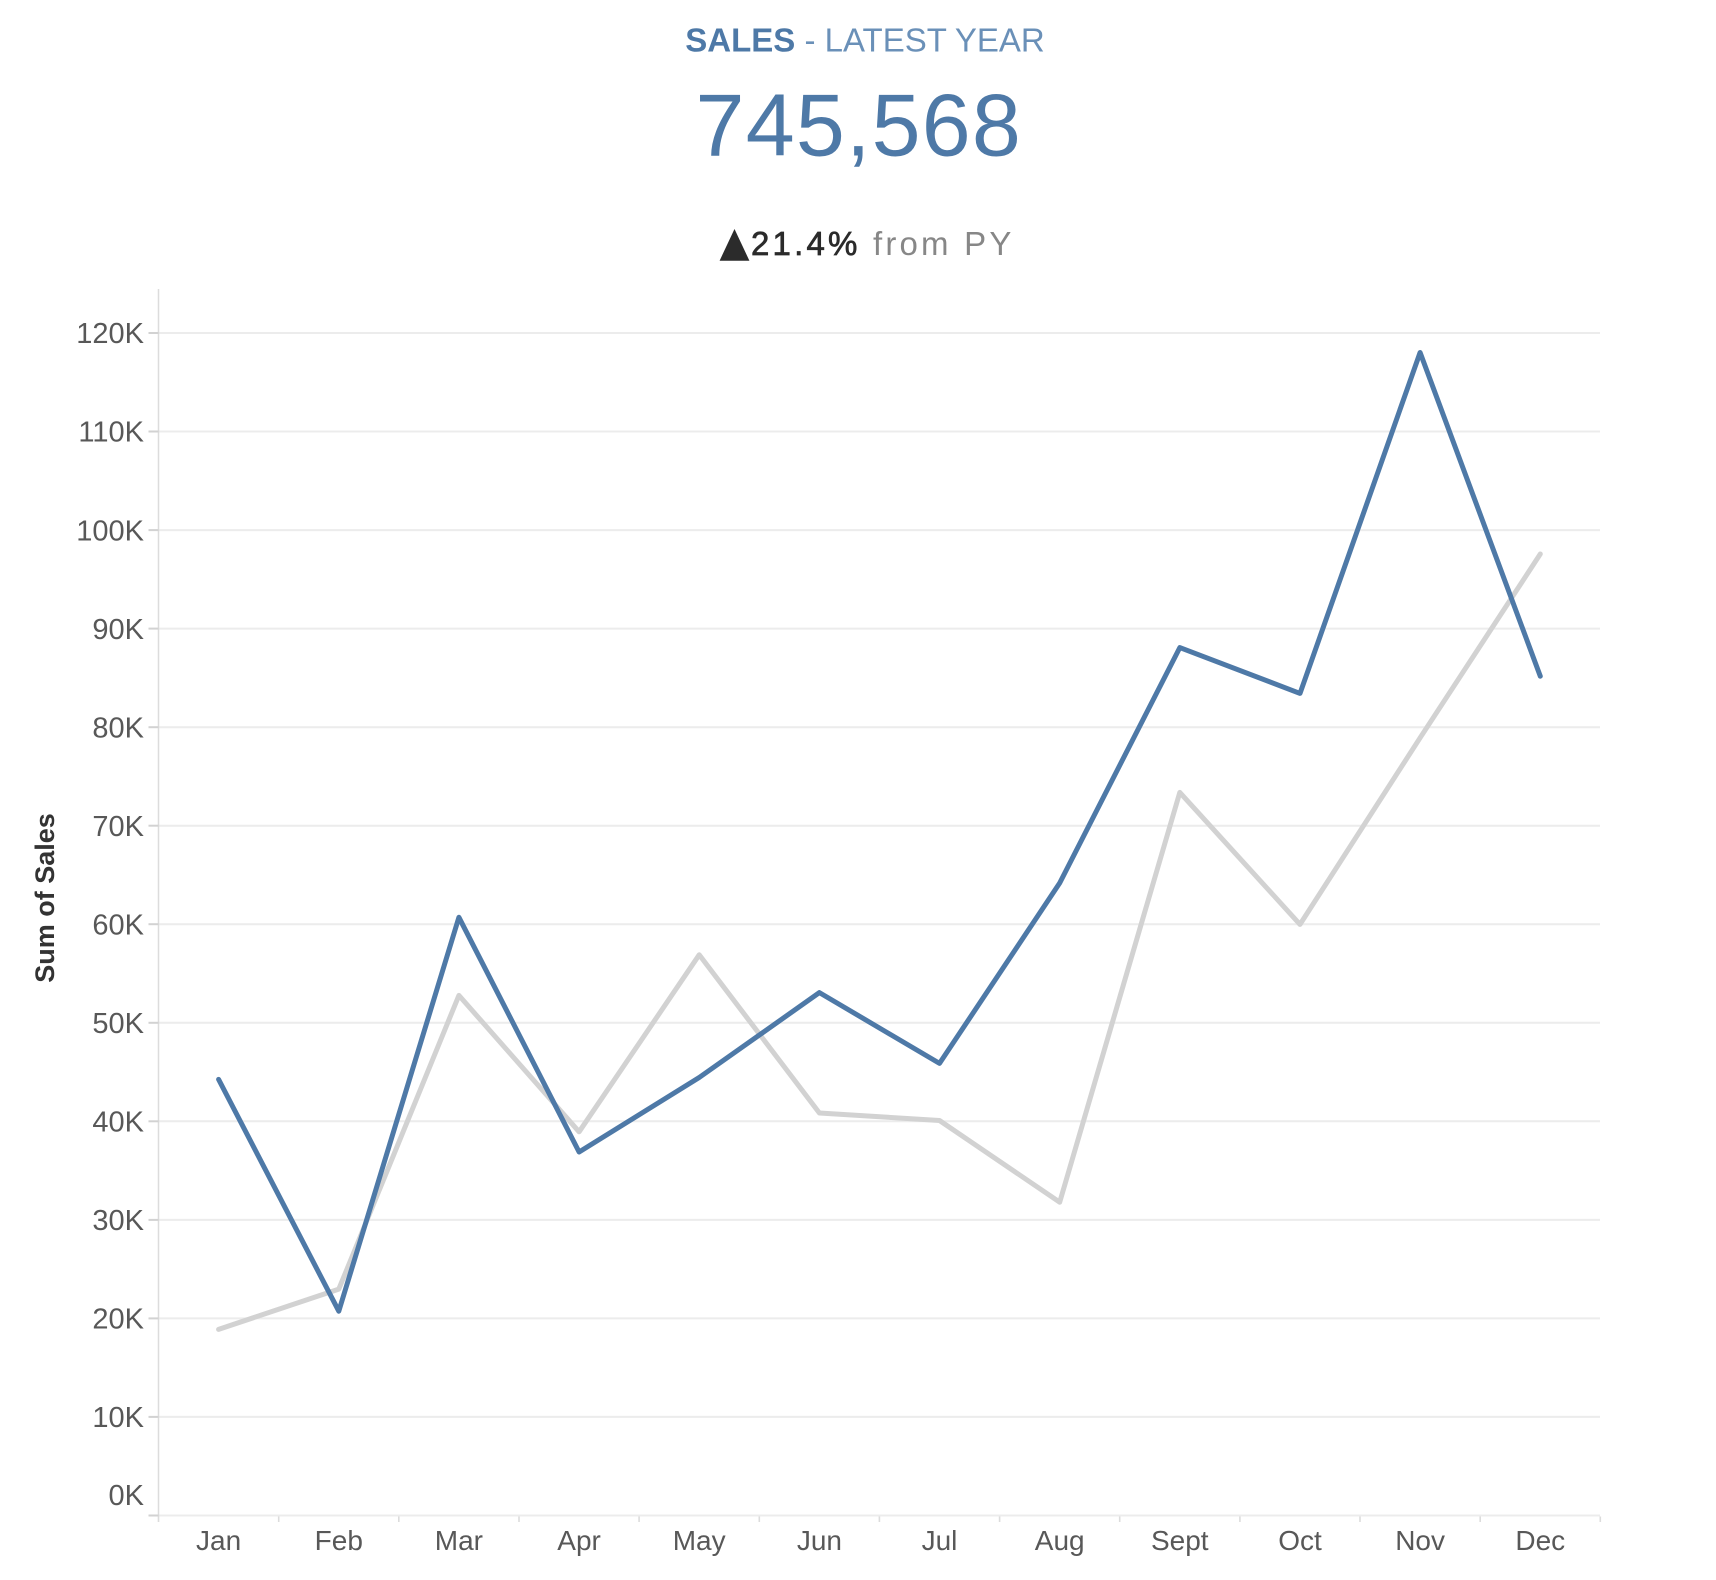 This screenshot has width=1716, height=1580. What do you see at coordinates (118, 728) in the screenshot?
I see `svg-text: 80K` at bounding box center [118, 728].